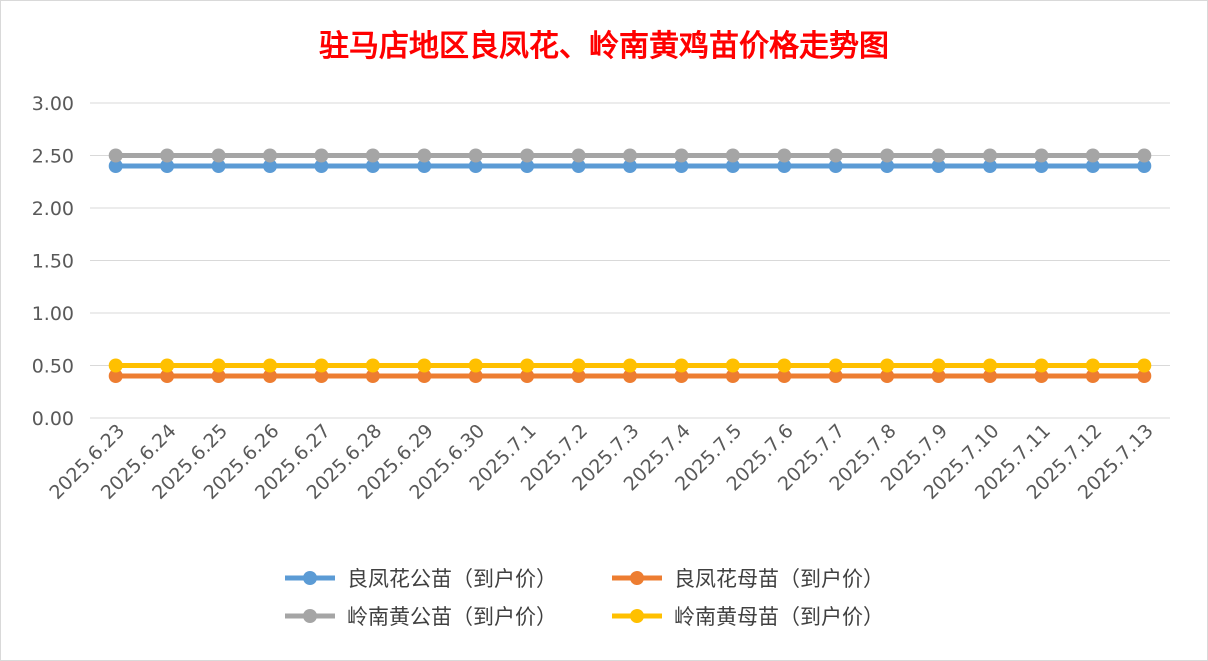 Image resolution: width=1208 pixels, height=661 pixels. What do you see at coordinates (779, 617) in the screenshot?
I see `legend-label: 岭南黄母苗（到户价）` at bounding box center [779, 617].